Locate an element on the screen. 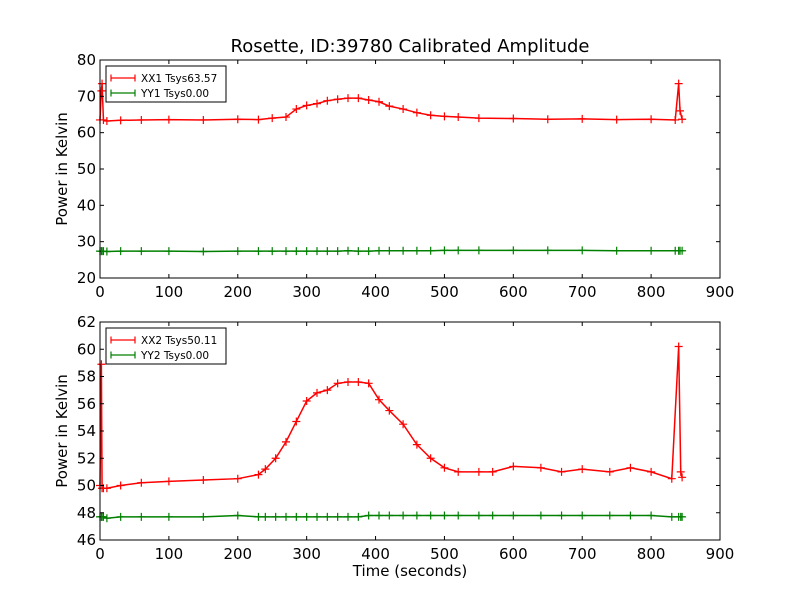 The width and height of the screenshot is (800, 600). bottom-panel-xtick-label: 300 is located at coordinates (306, 554).